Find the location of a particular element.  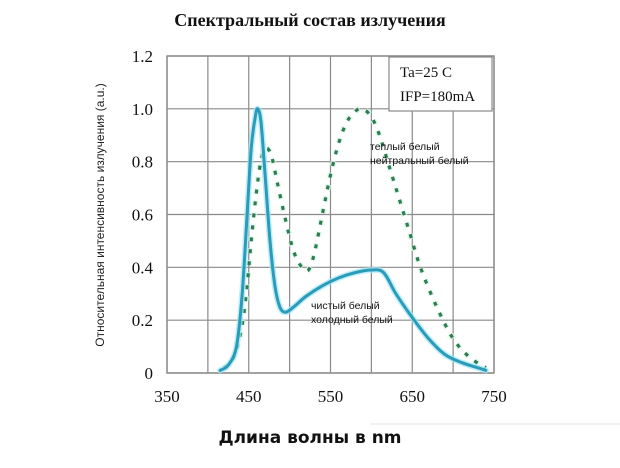

y-tick-label: 1.0 is located at coordinates (142, 109).